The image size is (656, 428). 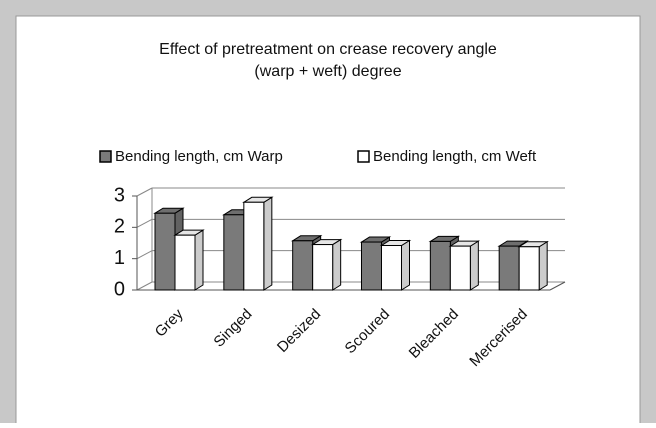 What do you see at coordinates (119, 195) in the screenshot?
I see `y-tick-label: 3` at bounding box center [119, 195].